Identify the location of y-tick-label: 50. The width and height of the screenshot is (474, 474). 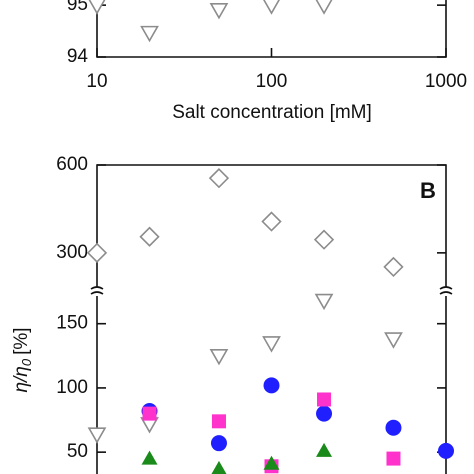
(77, 451).